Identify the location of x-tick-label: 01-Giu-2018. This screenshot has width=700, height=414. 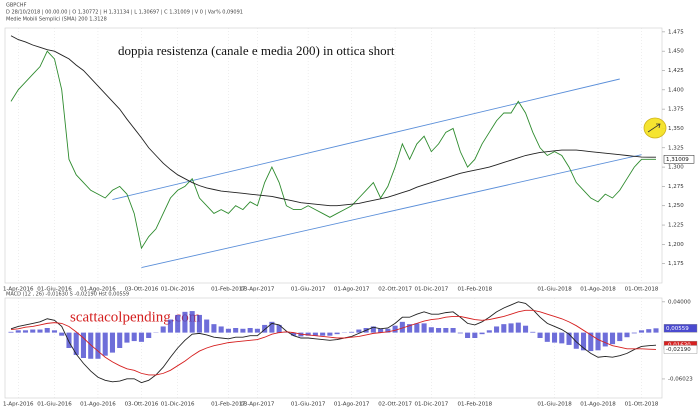
(554, 290).